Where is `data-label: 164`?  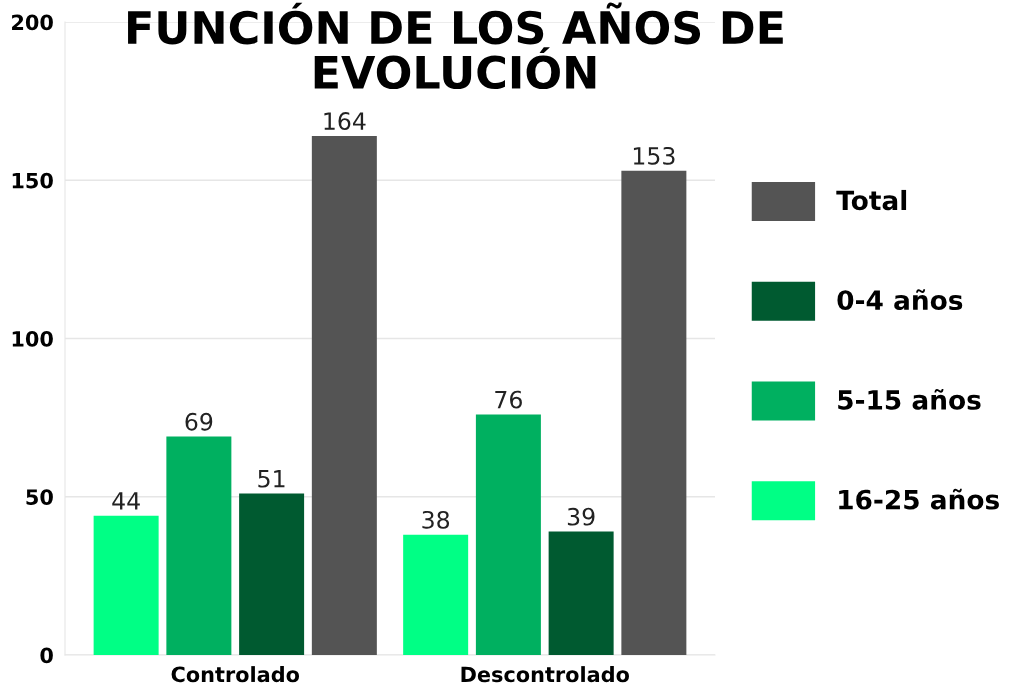
data-label: 164 is located at coordinates (345, 121).